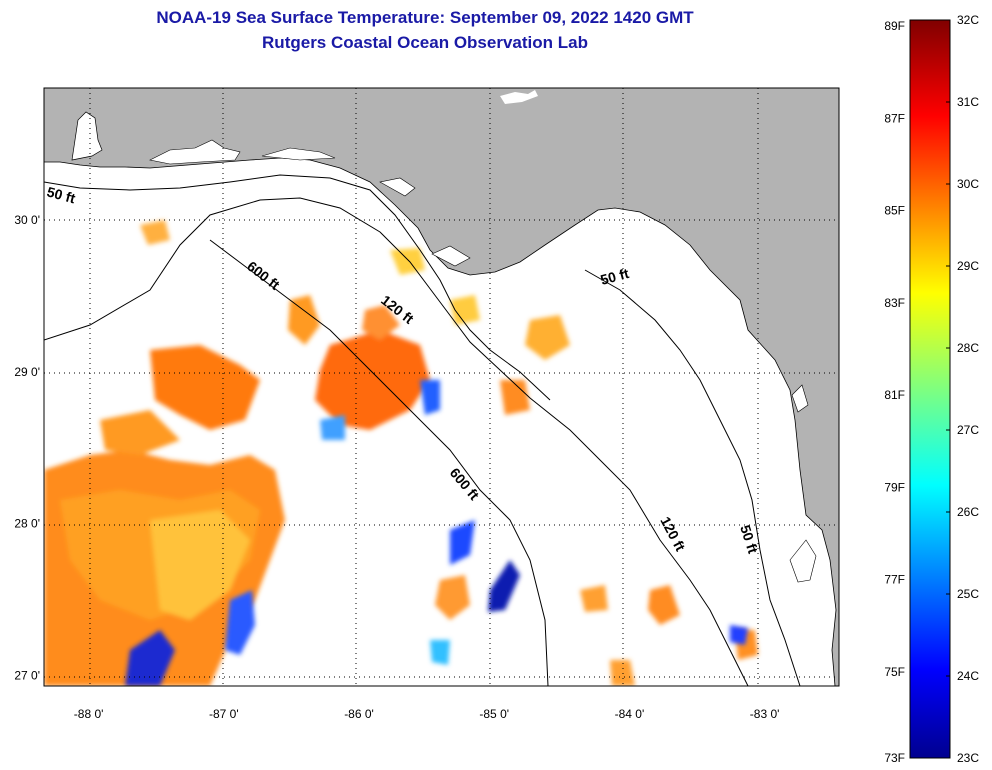 This screenshot has width=992, height=770. I want to click on colorbar-f-label: 79F, so click(894, 487).